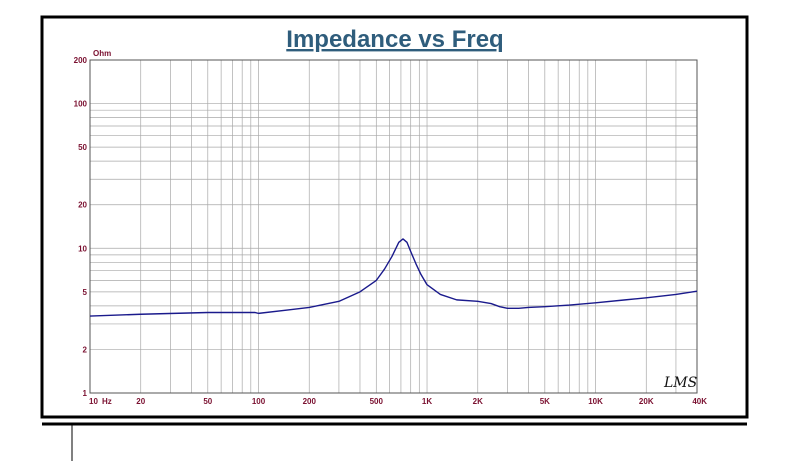 This screenshot has width=787, height=461. Describe the element at coordinates (81, 227) in the screenshot. I see `y-axis-ticks: 1 2 5 10 20 50 100 200` at that location.